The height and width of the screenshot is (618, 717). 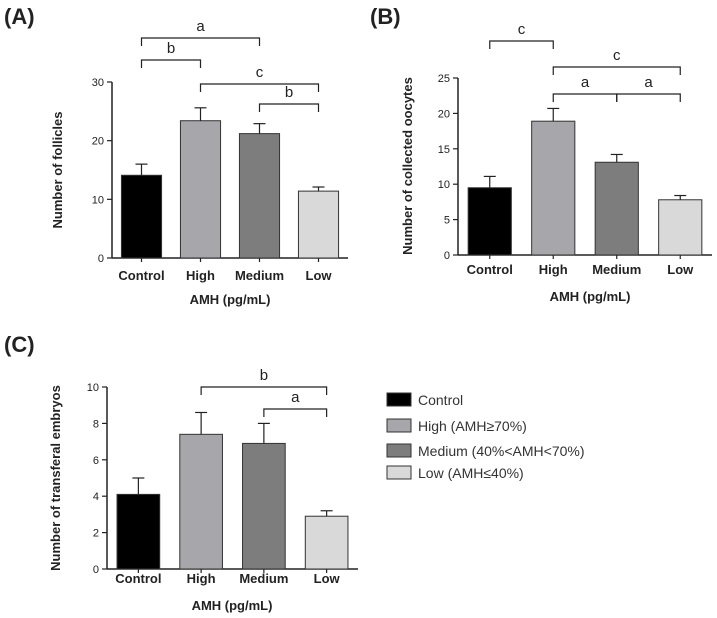 What do you see at coordinates (98, 142) in the screenshot?
I see `y-tick-label-a: 20` at bounding box center [98, 142].